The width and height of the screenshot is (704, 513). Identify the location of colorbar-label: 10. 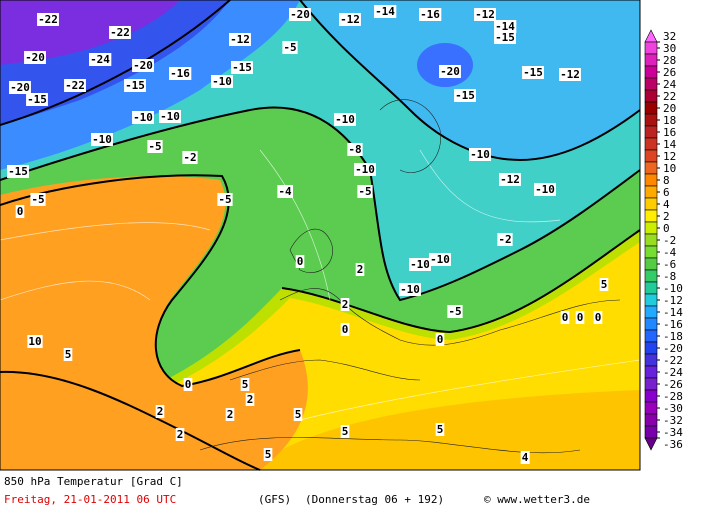
(669, 168).